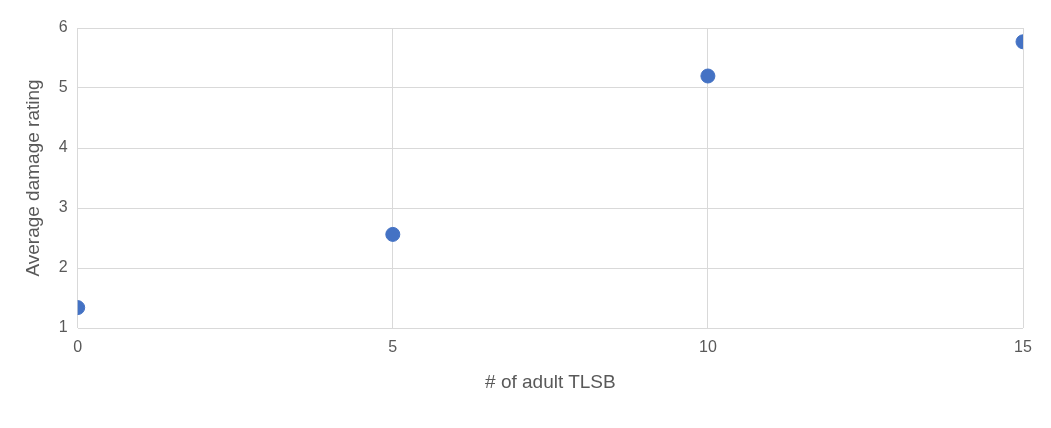  I want to click on y-tick-label: 3, so click(63, 207).